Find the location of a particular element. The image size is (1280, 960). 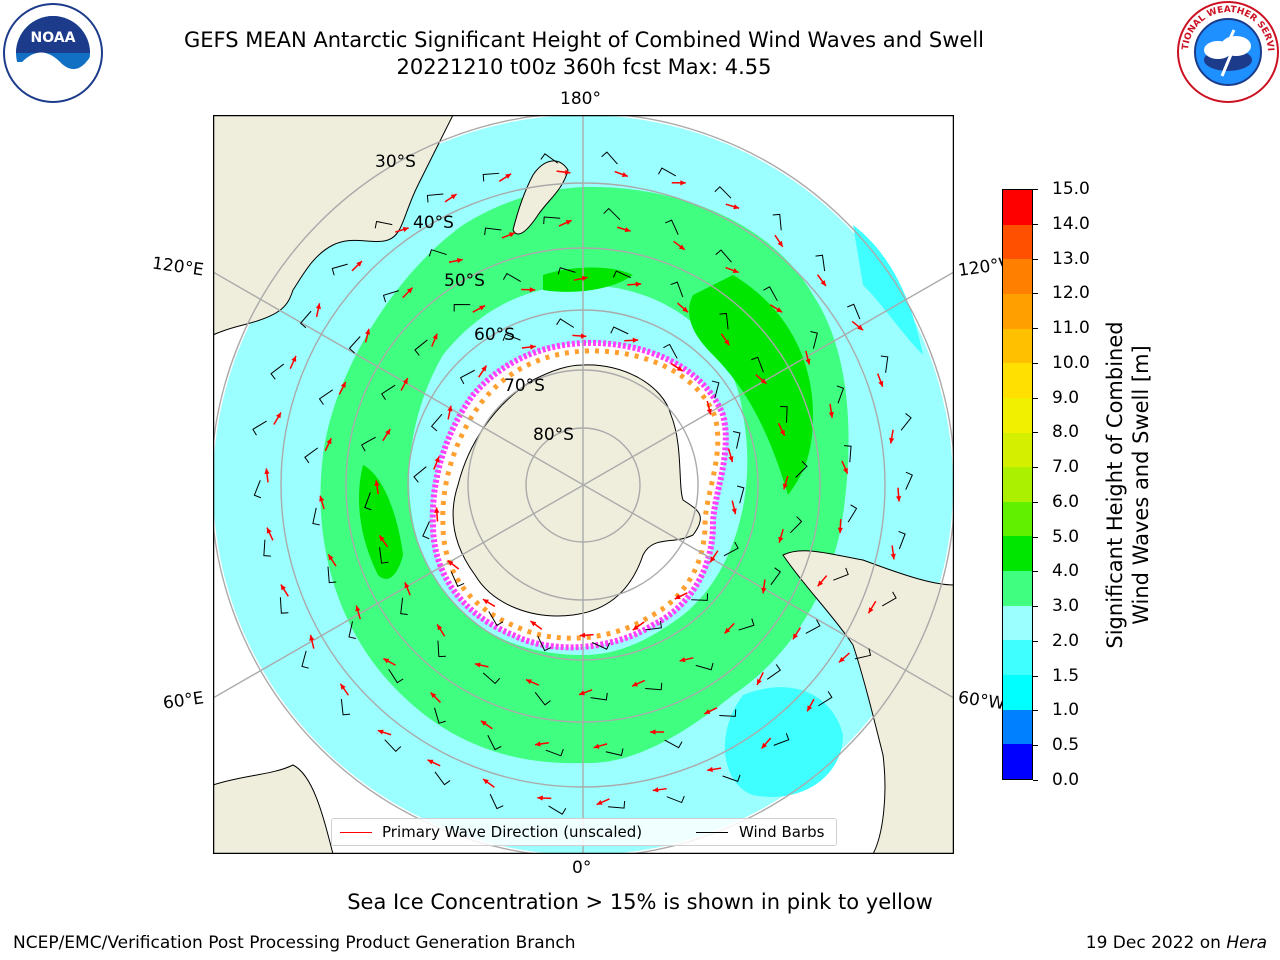

legend-wave-label: Primary Wave Direction (unscaled) is located at coordinates (512, 832).